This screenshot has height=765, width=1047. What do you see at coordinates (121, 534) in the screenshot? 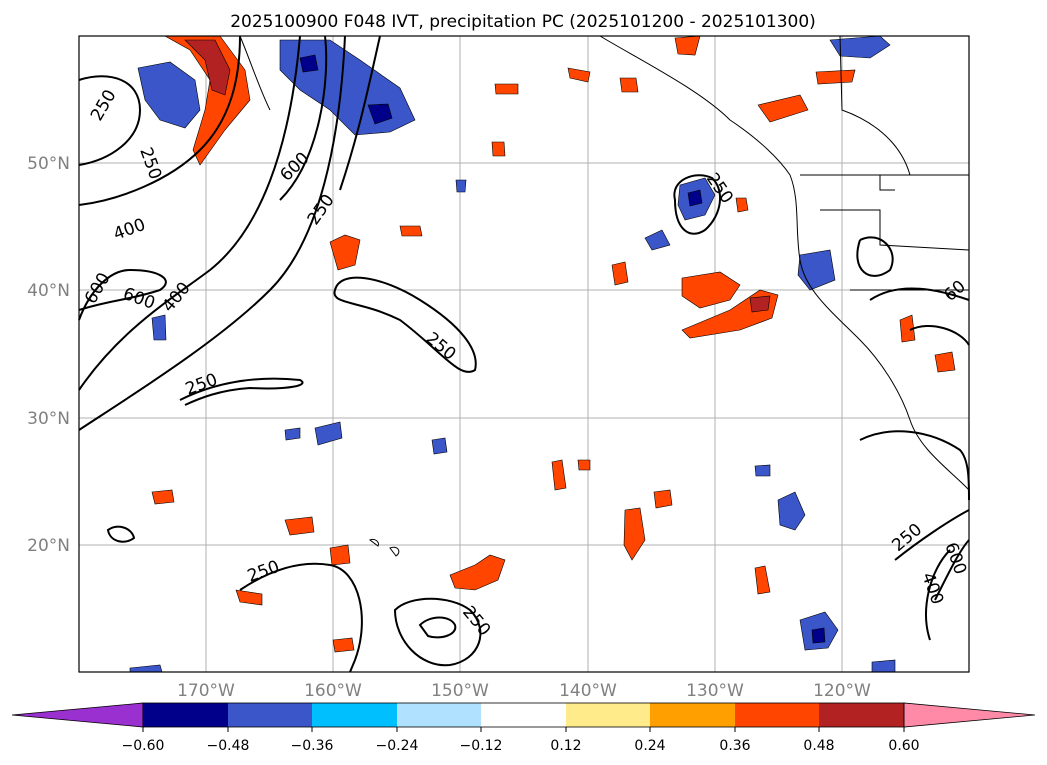
I see `contour-small-a` at bounding box center [121, 534].